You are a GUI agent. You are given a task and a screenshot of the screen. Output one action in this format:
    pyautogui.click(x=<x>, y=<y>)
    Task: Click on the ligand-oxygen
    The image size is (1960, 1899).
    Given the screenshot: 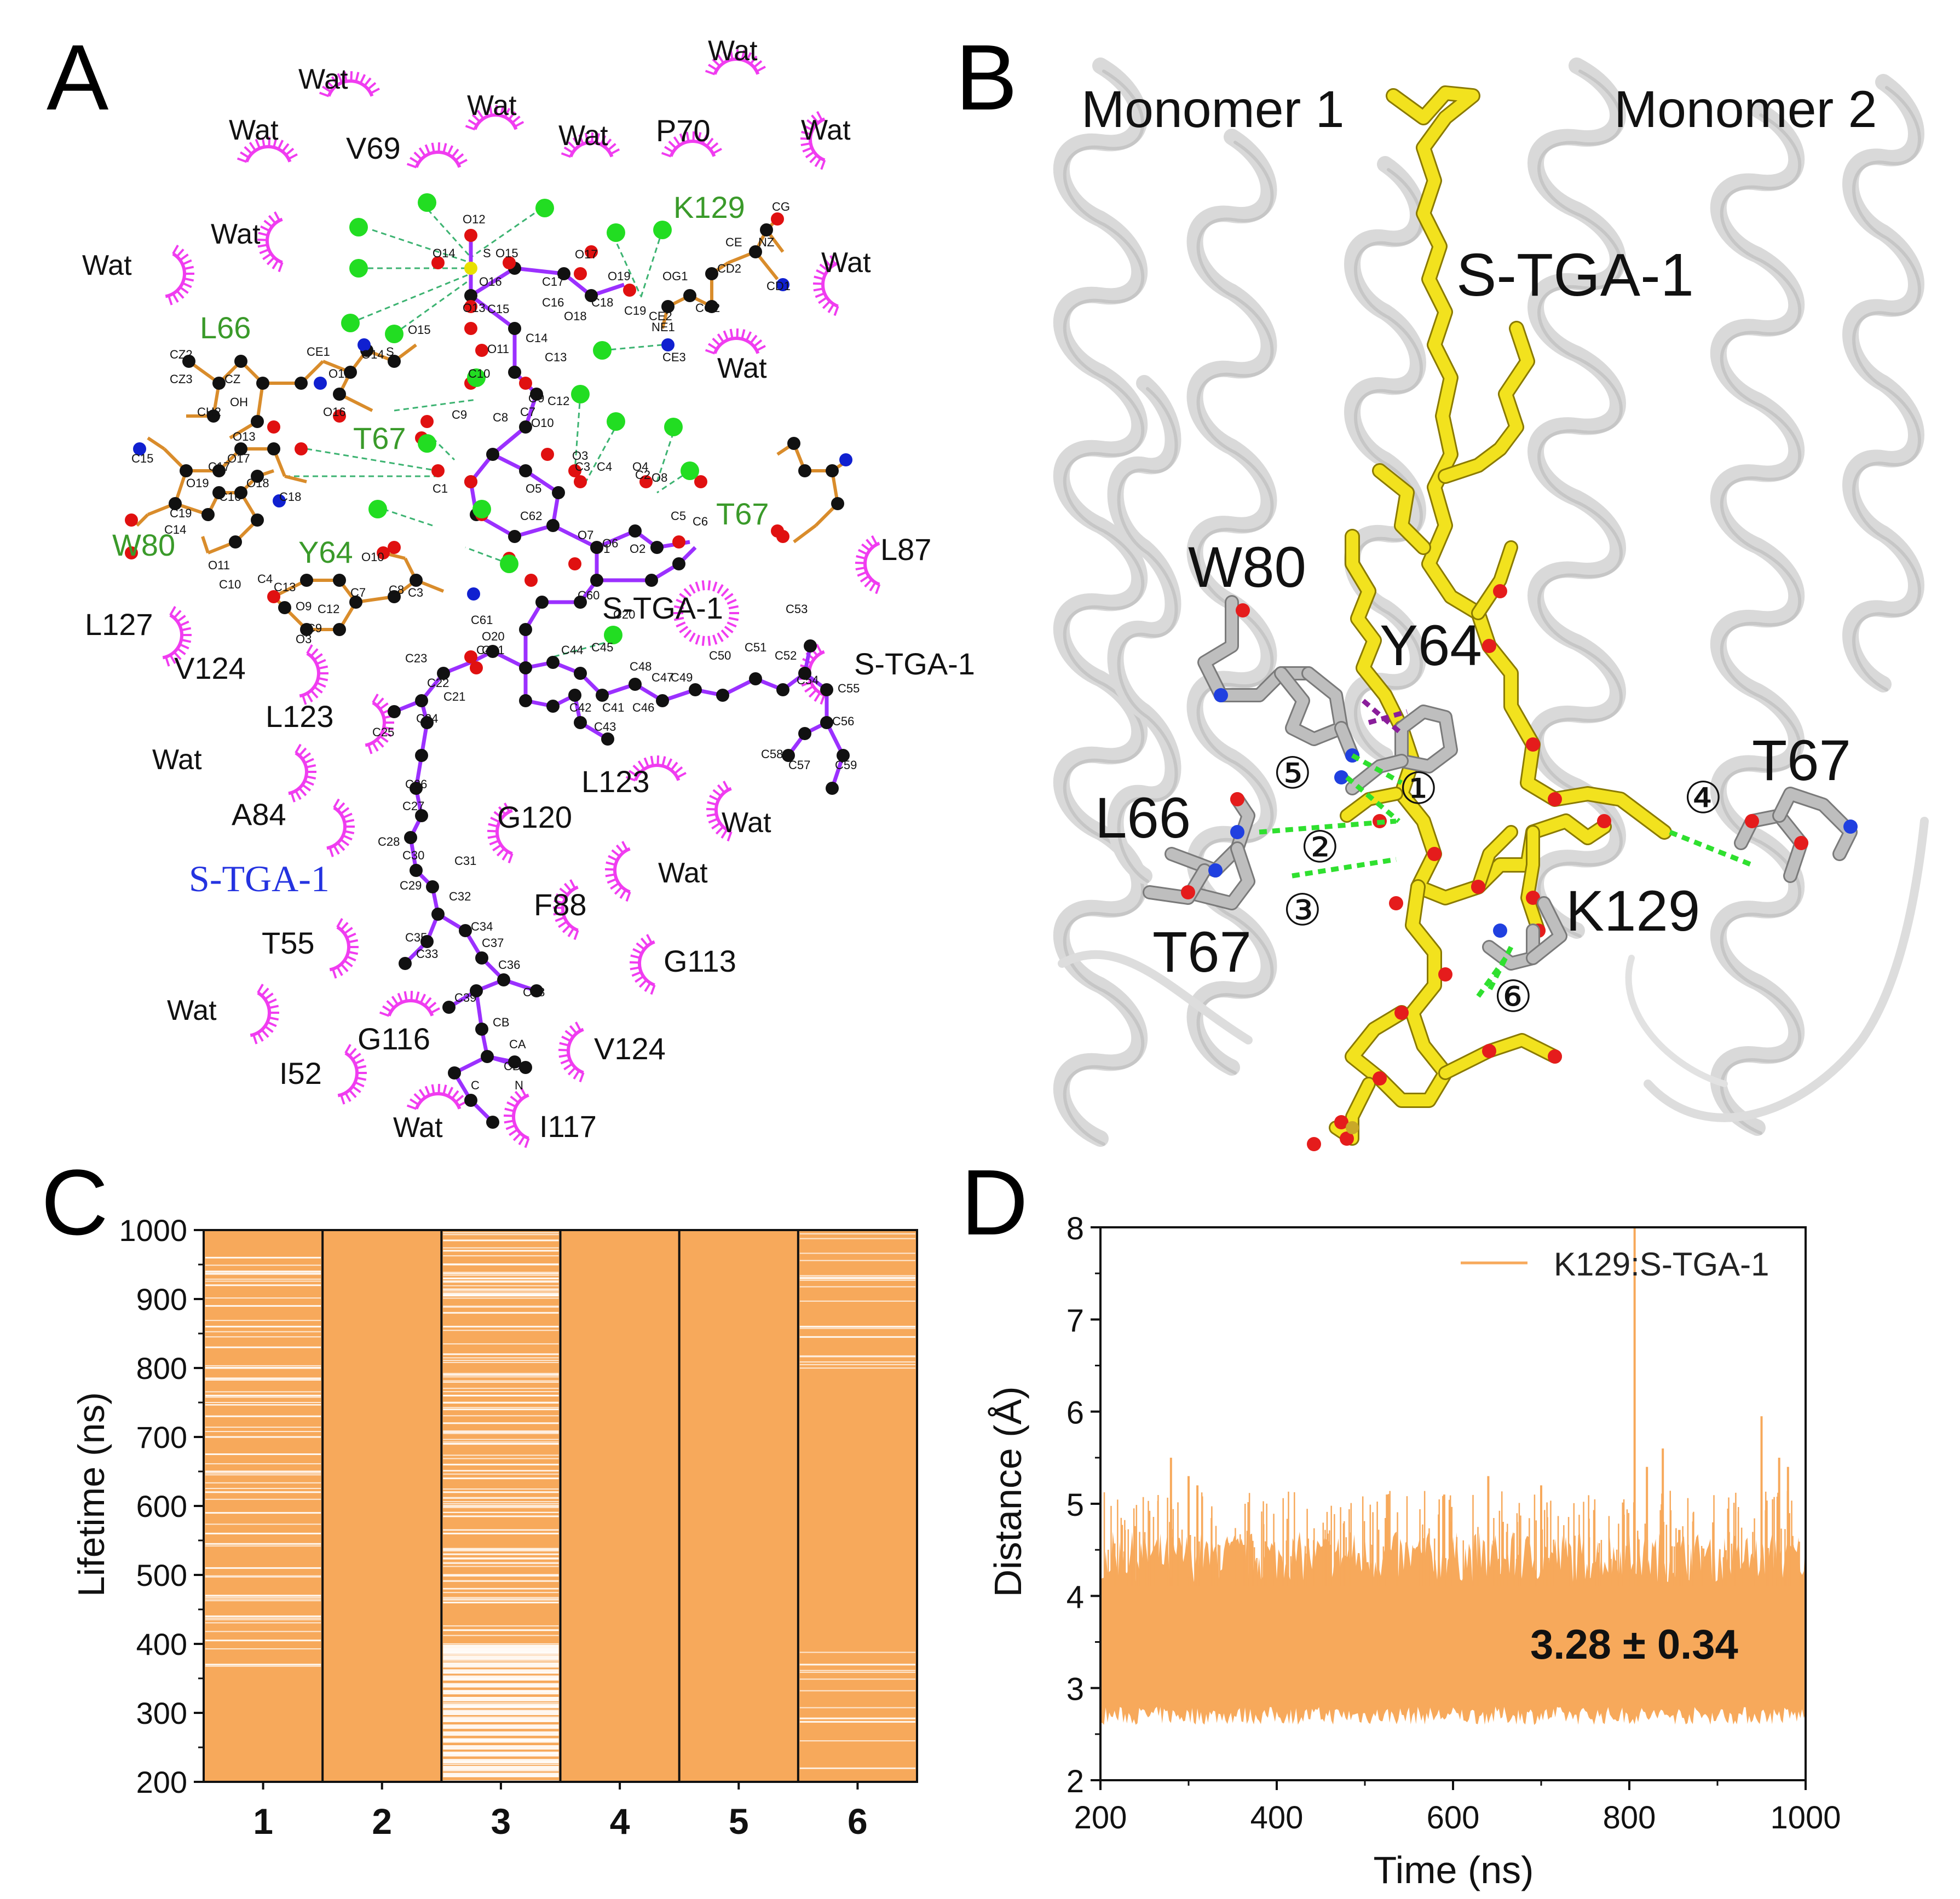 What is the action you would take?
    pyautogui.click(x=1341, y=1122)
    